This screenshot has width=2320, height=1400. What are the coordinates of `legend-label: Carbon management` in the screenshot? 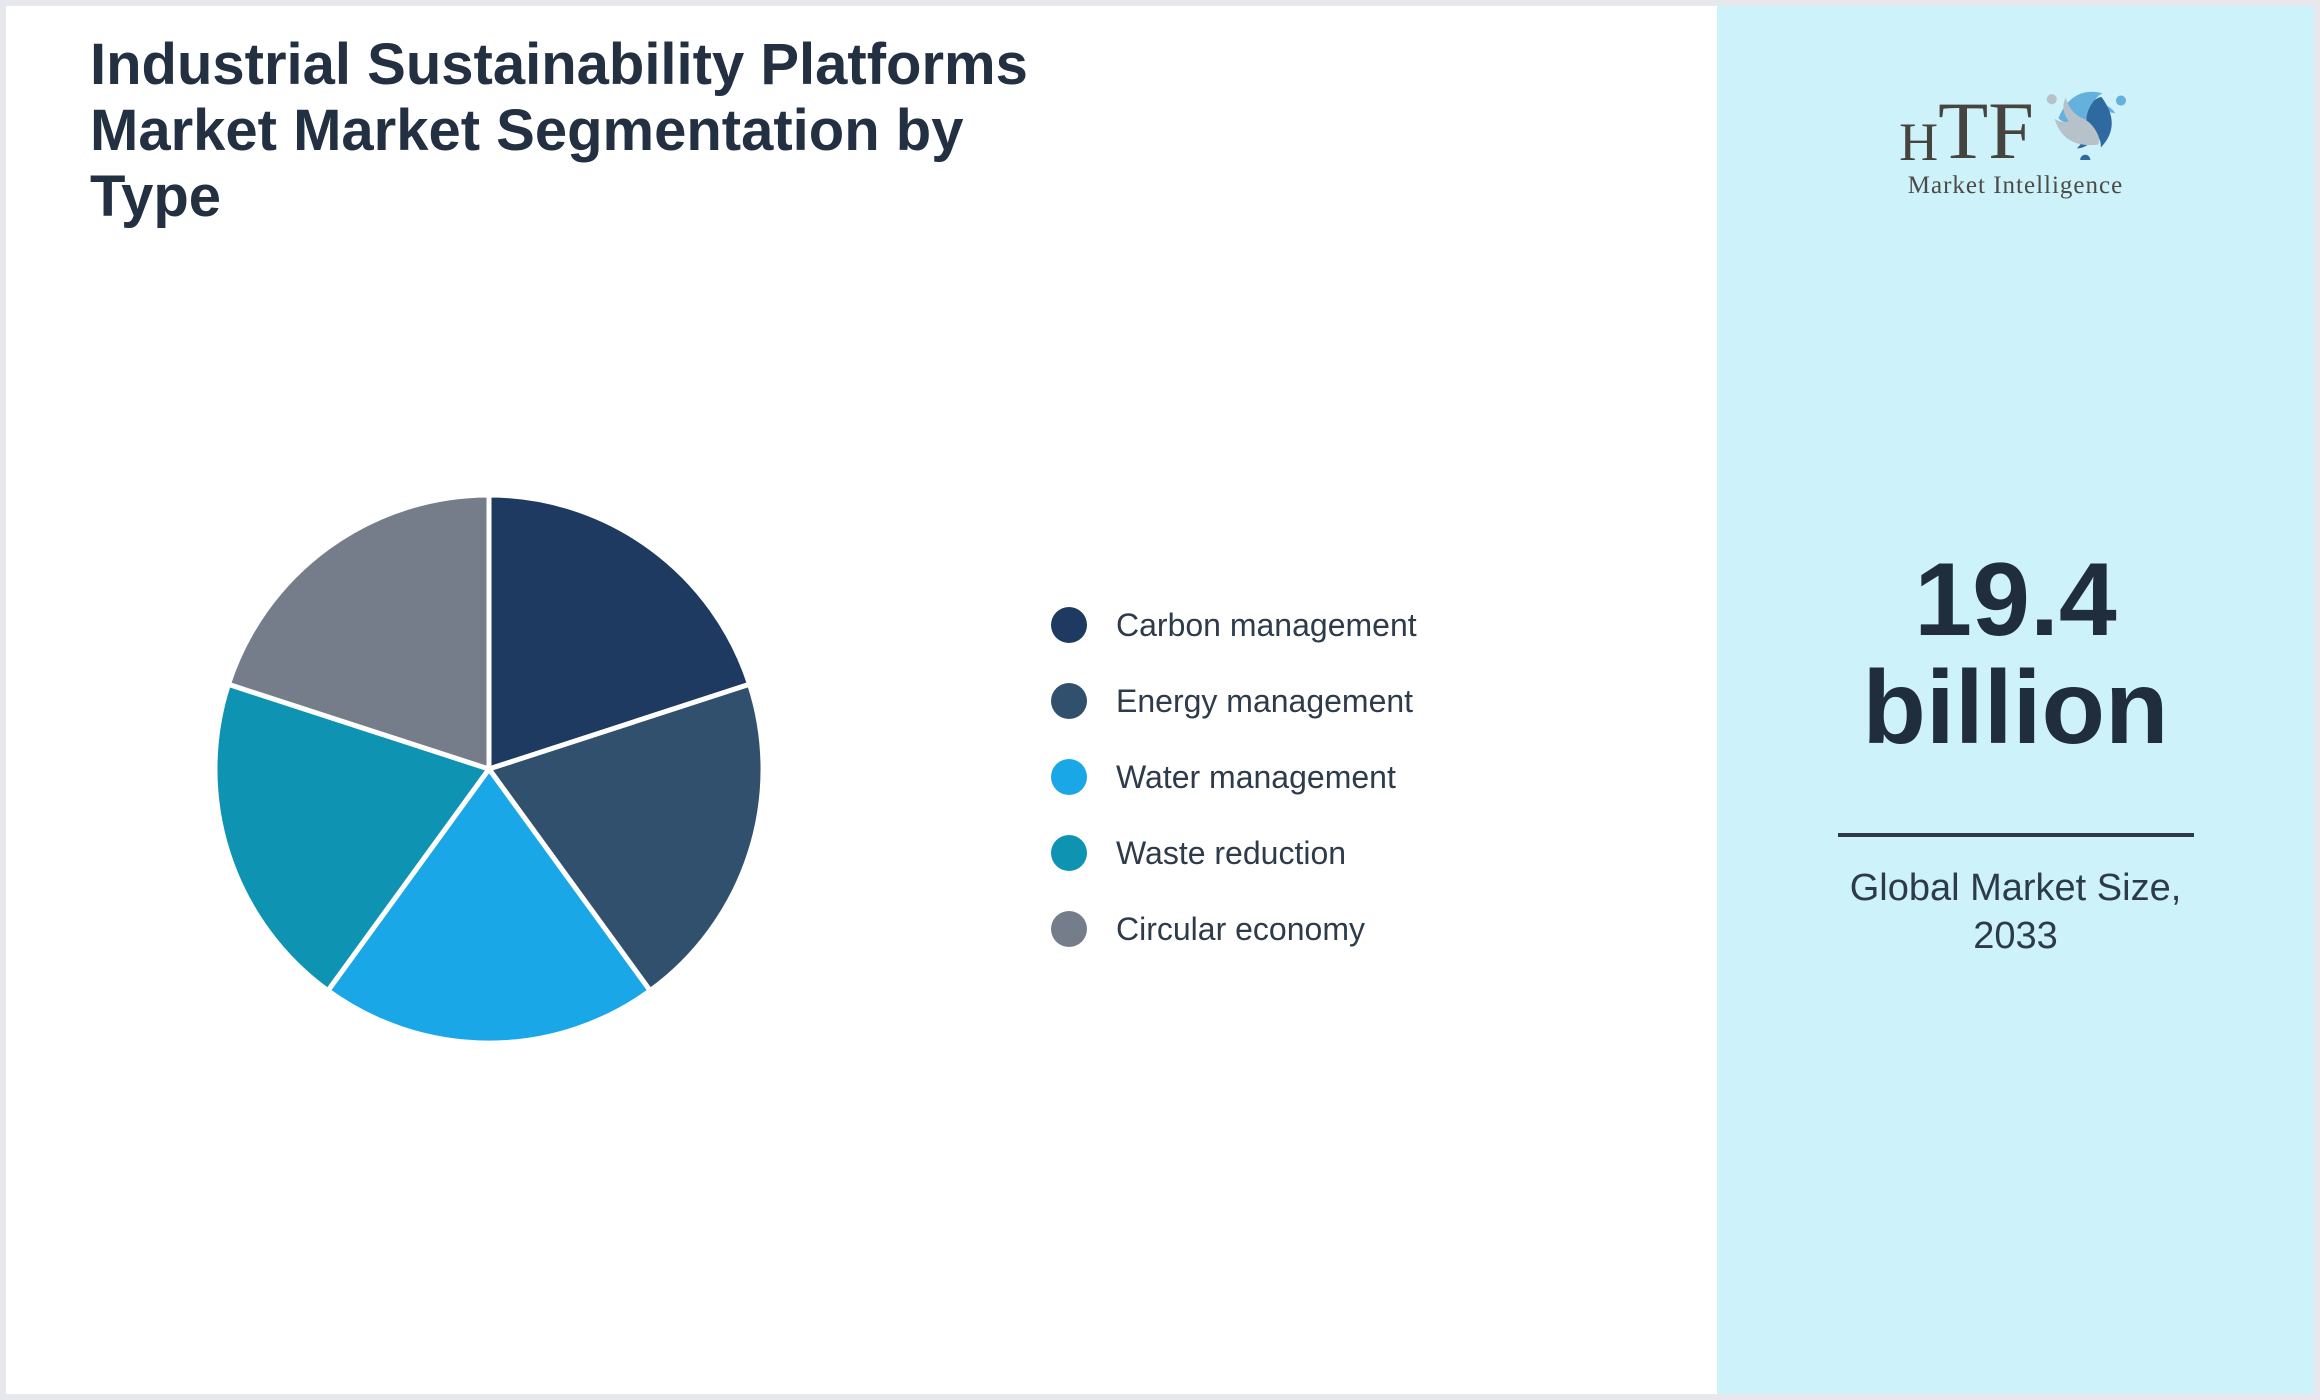 It's located at (1266, 624).